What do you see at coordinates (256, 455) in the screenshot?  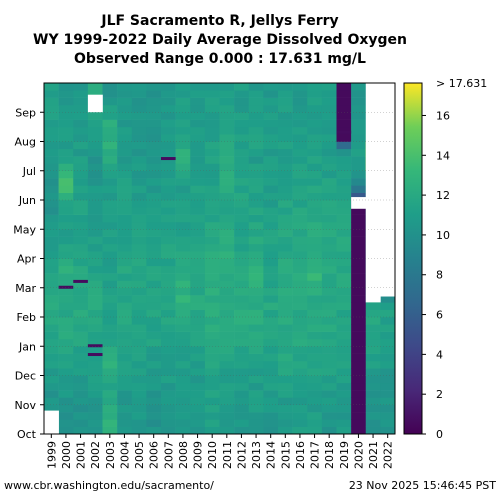 I see `x-tick-label: 2013` at bounding box center [256, 455].